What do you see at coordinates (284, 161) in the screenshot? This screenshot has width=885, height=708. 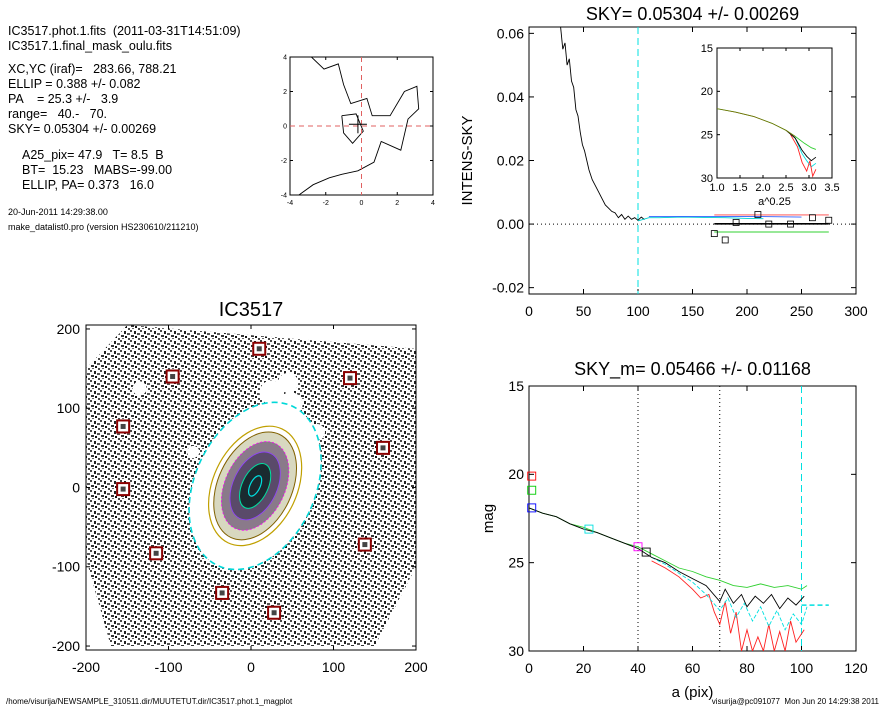 I see `contour-ytick-label: -2` at bounding box center [284, 161].